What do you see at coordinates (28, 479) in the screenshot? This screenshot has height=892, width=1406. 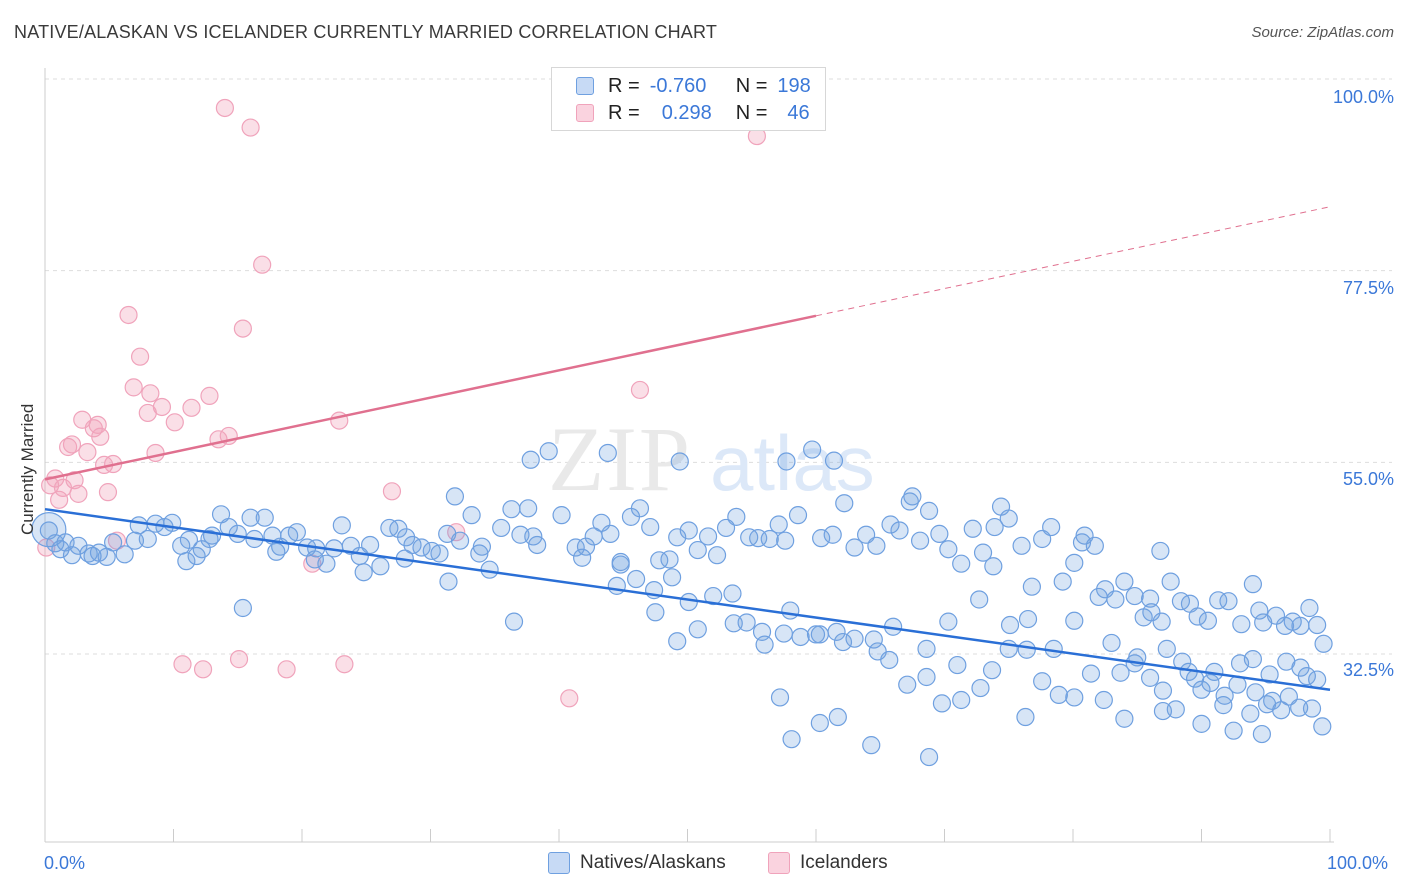 I see `y-axis-label-wrap: Currently Married` at bounding box center [28, 479].